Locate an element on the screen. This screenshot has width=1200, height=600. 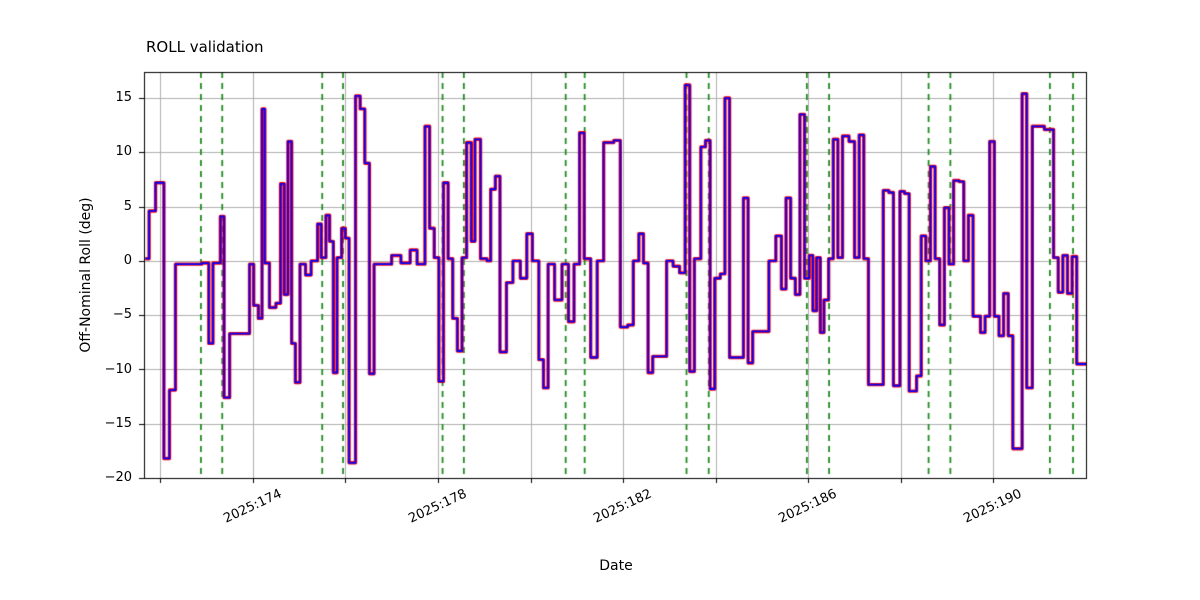
y-tick-label: −10 is located at coordinates (118, 369).